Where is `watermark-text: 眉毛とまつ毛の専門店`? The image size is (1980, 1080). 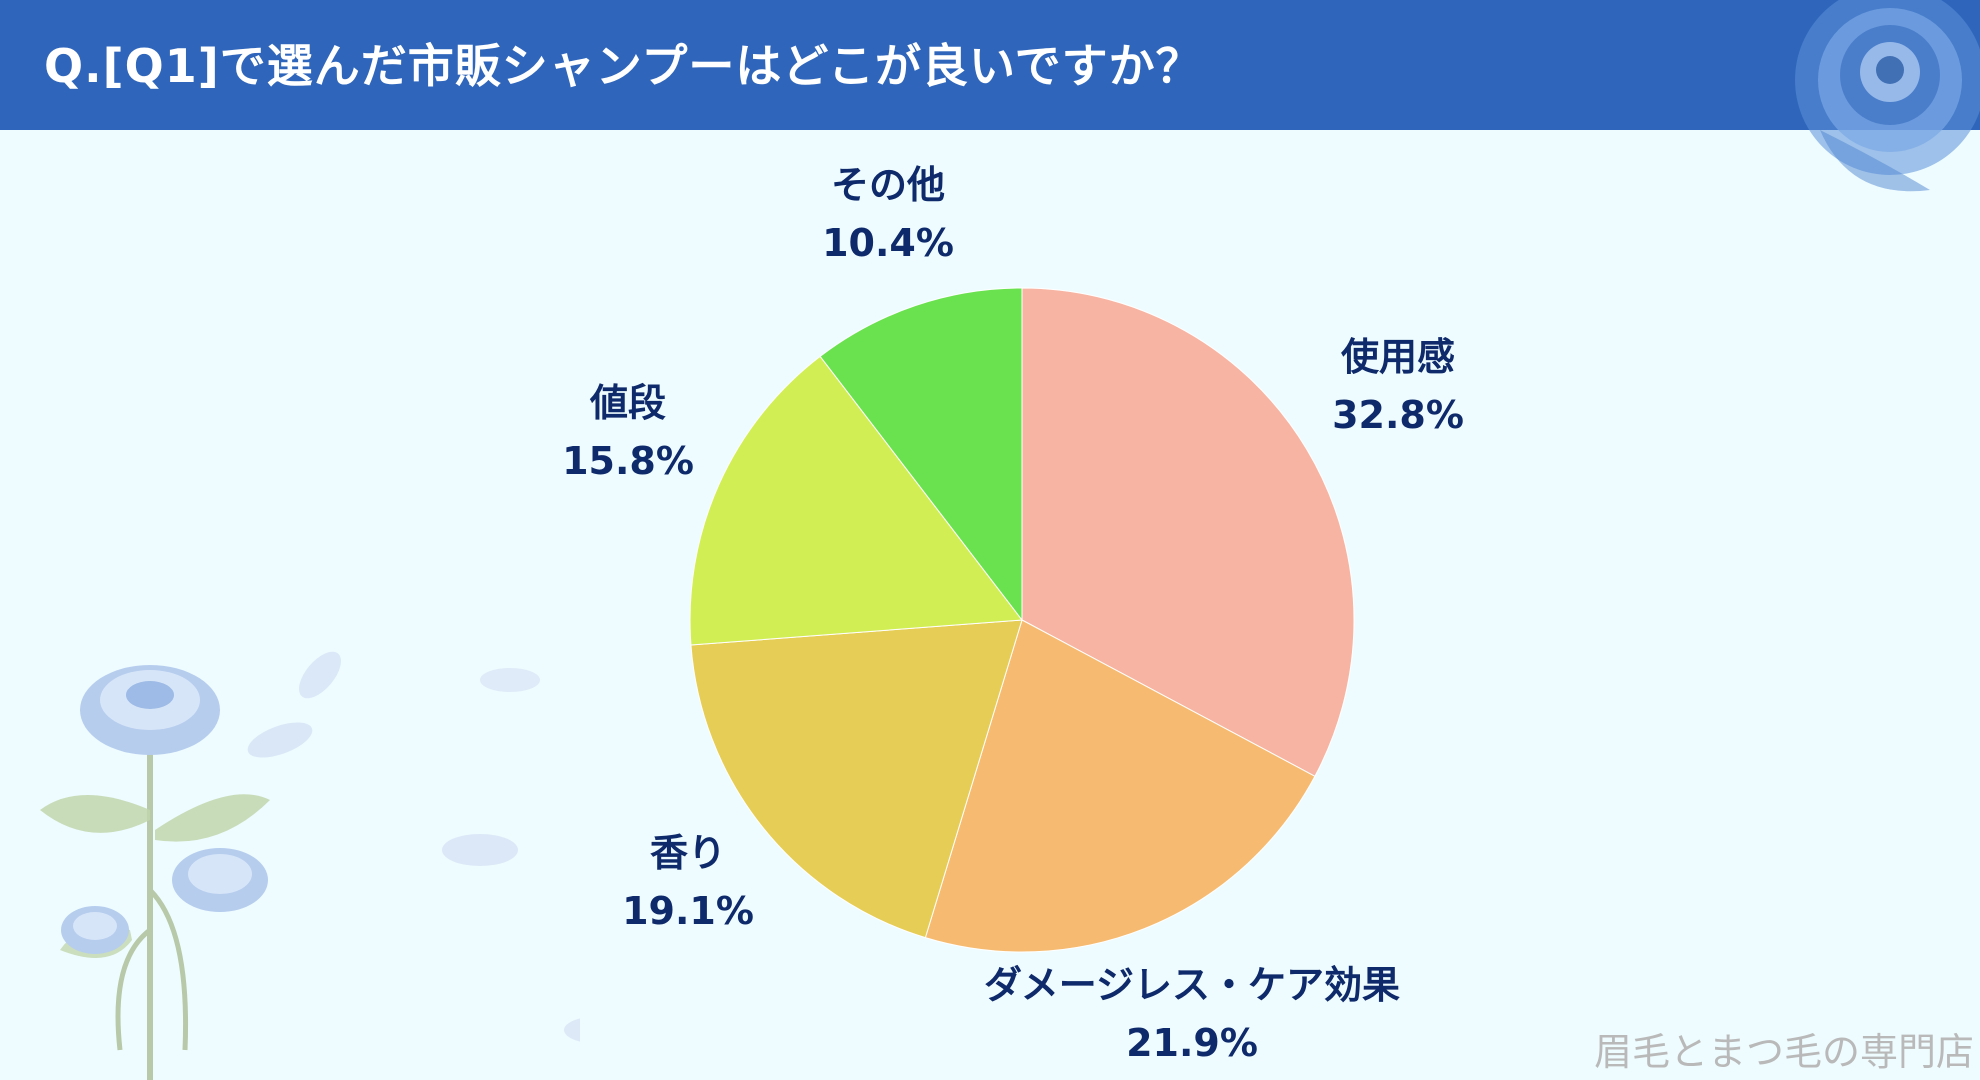 watermark-text: 眉毛とまつ毛の専門店 is located at coordinates (1783, 1052).